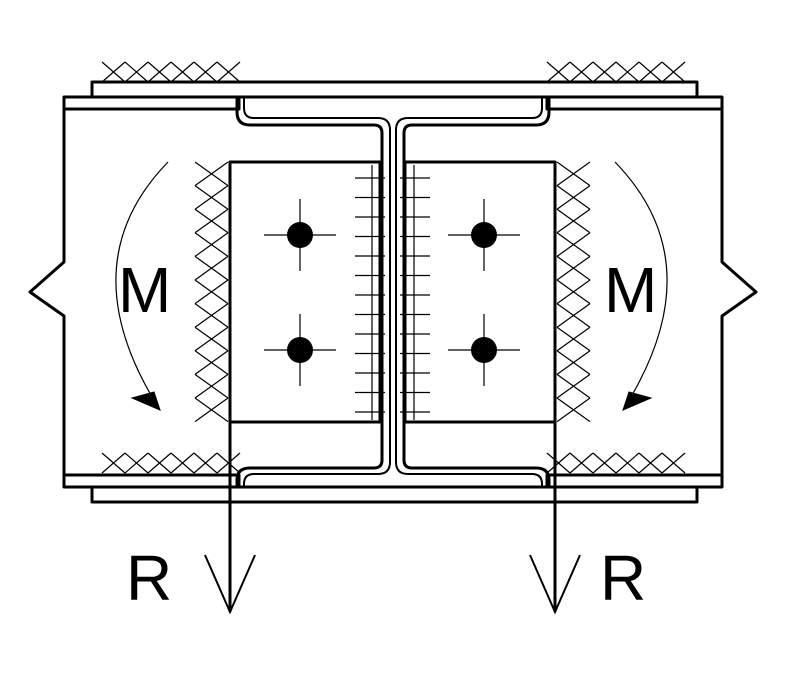 The image size is (800, 700). I want to click on bolt-group, so click(392, 292).